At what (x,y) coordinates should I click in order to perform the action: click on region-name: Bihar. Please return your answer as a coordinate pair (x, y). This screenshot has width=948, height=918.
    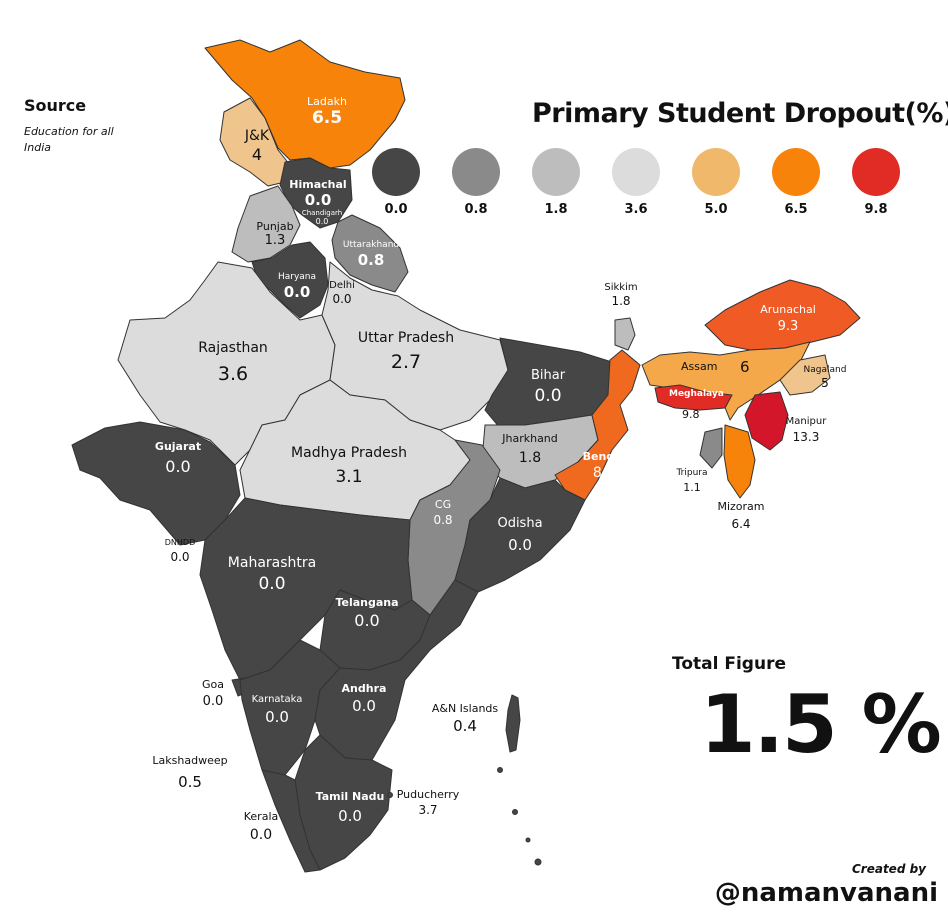
    Looking at the image, I should click on (548, 375).